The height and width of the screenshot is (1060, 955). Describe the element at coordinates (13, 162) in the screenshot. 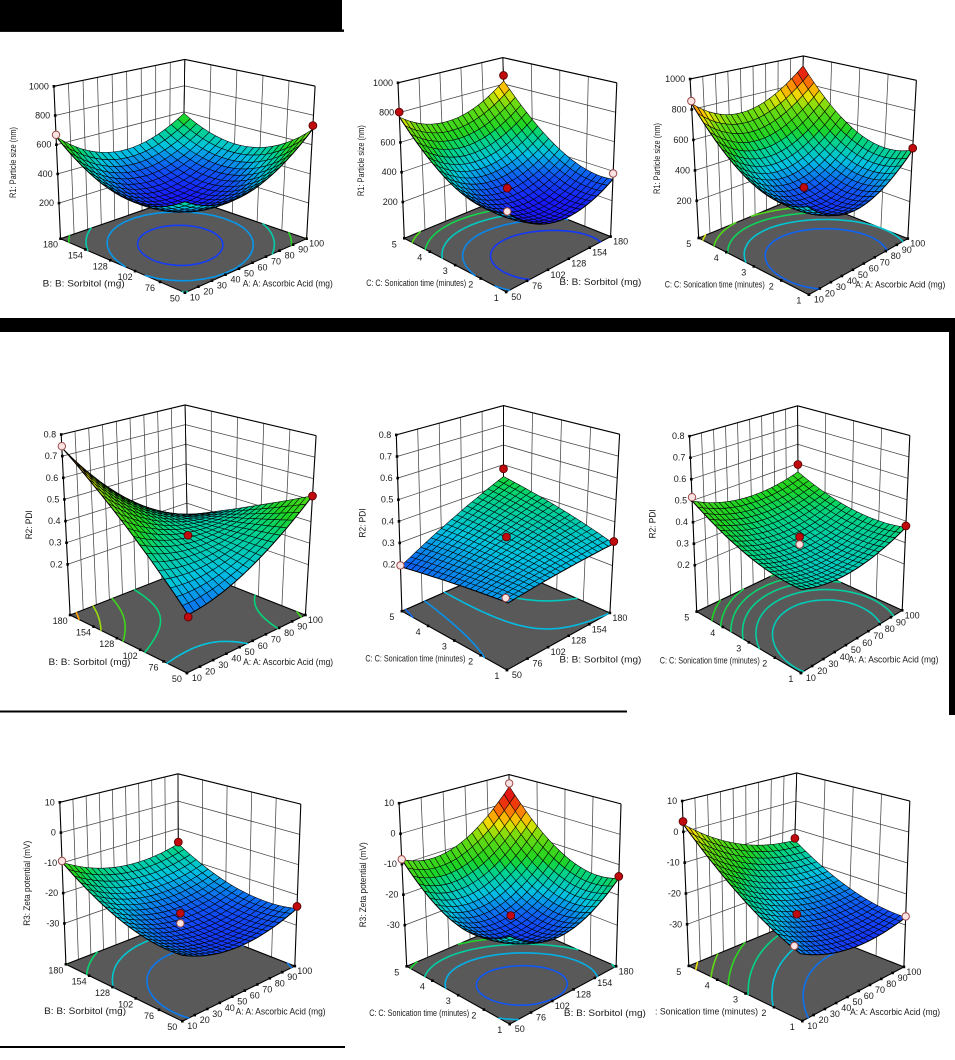

I see `svg-text: R1: Particle size (nm)` at that location.